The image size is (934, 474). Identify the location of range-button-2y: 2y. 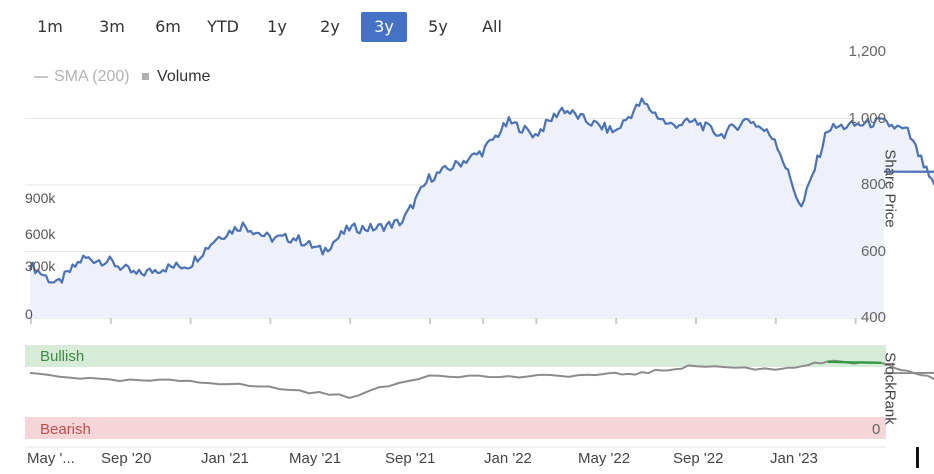
(330, 26).